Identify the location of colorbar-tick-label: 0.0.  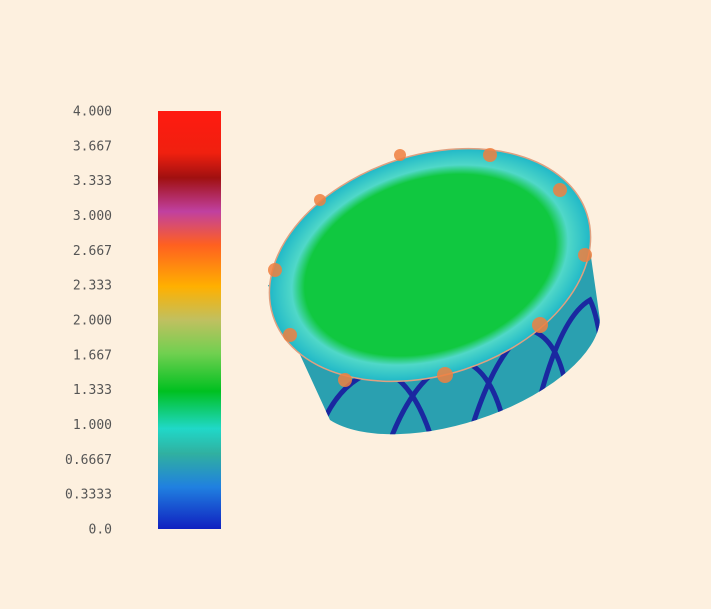
(100, 530).